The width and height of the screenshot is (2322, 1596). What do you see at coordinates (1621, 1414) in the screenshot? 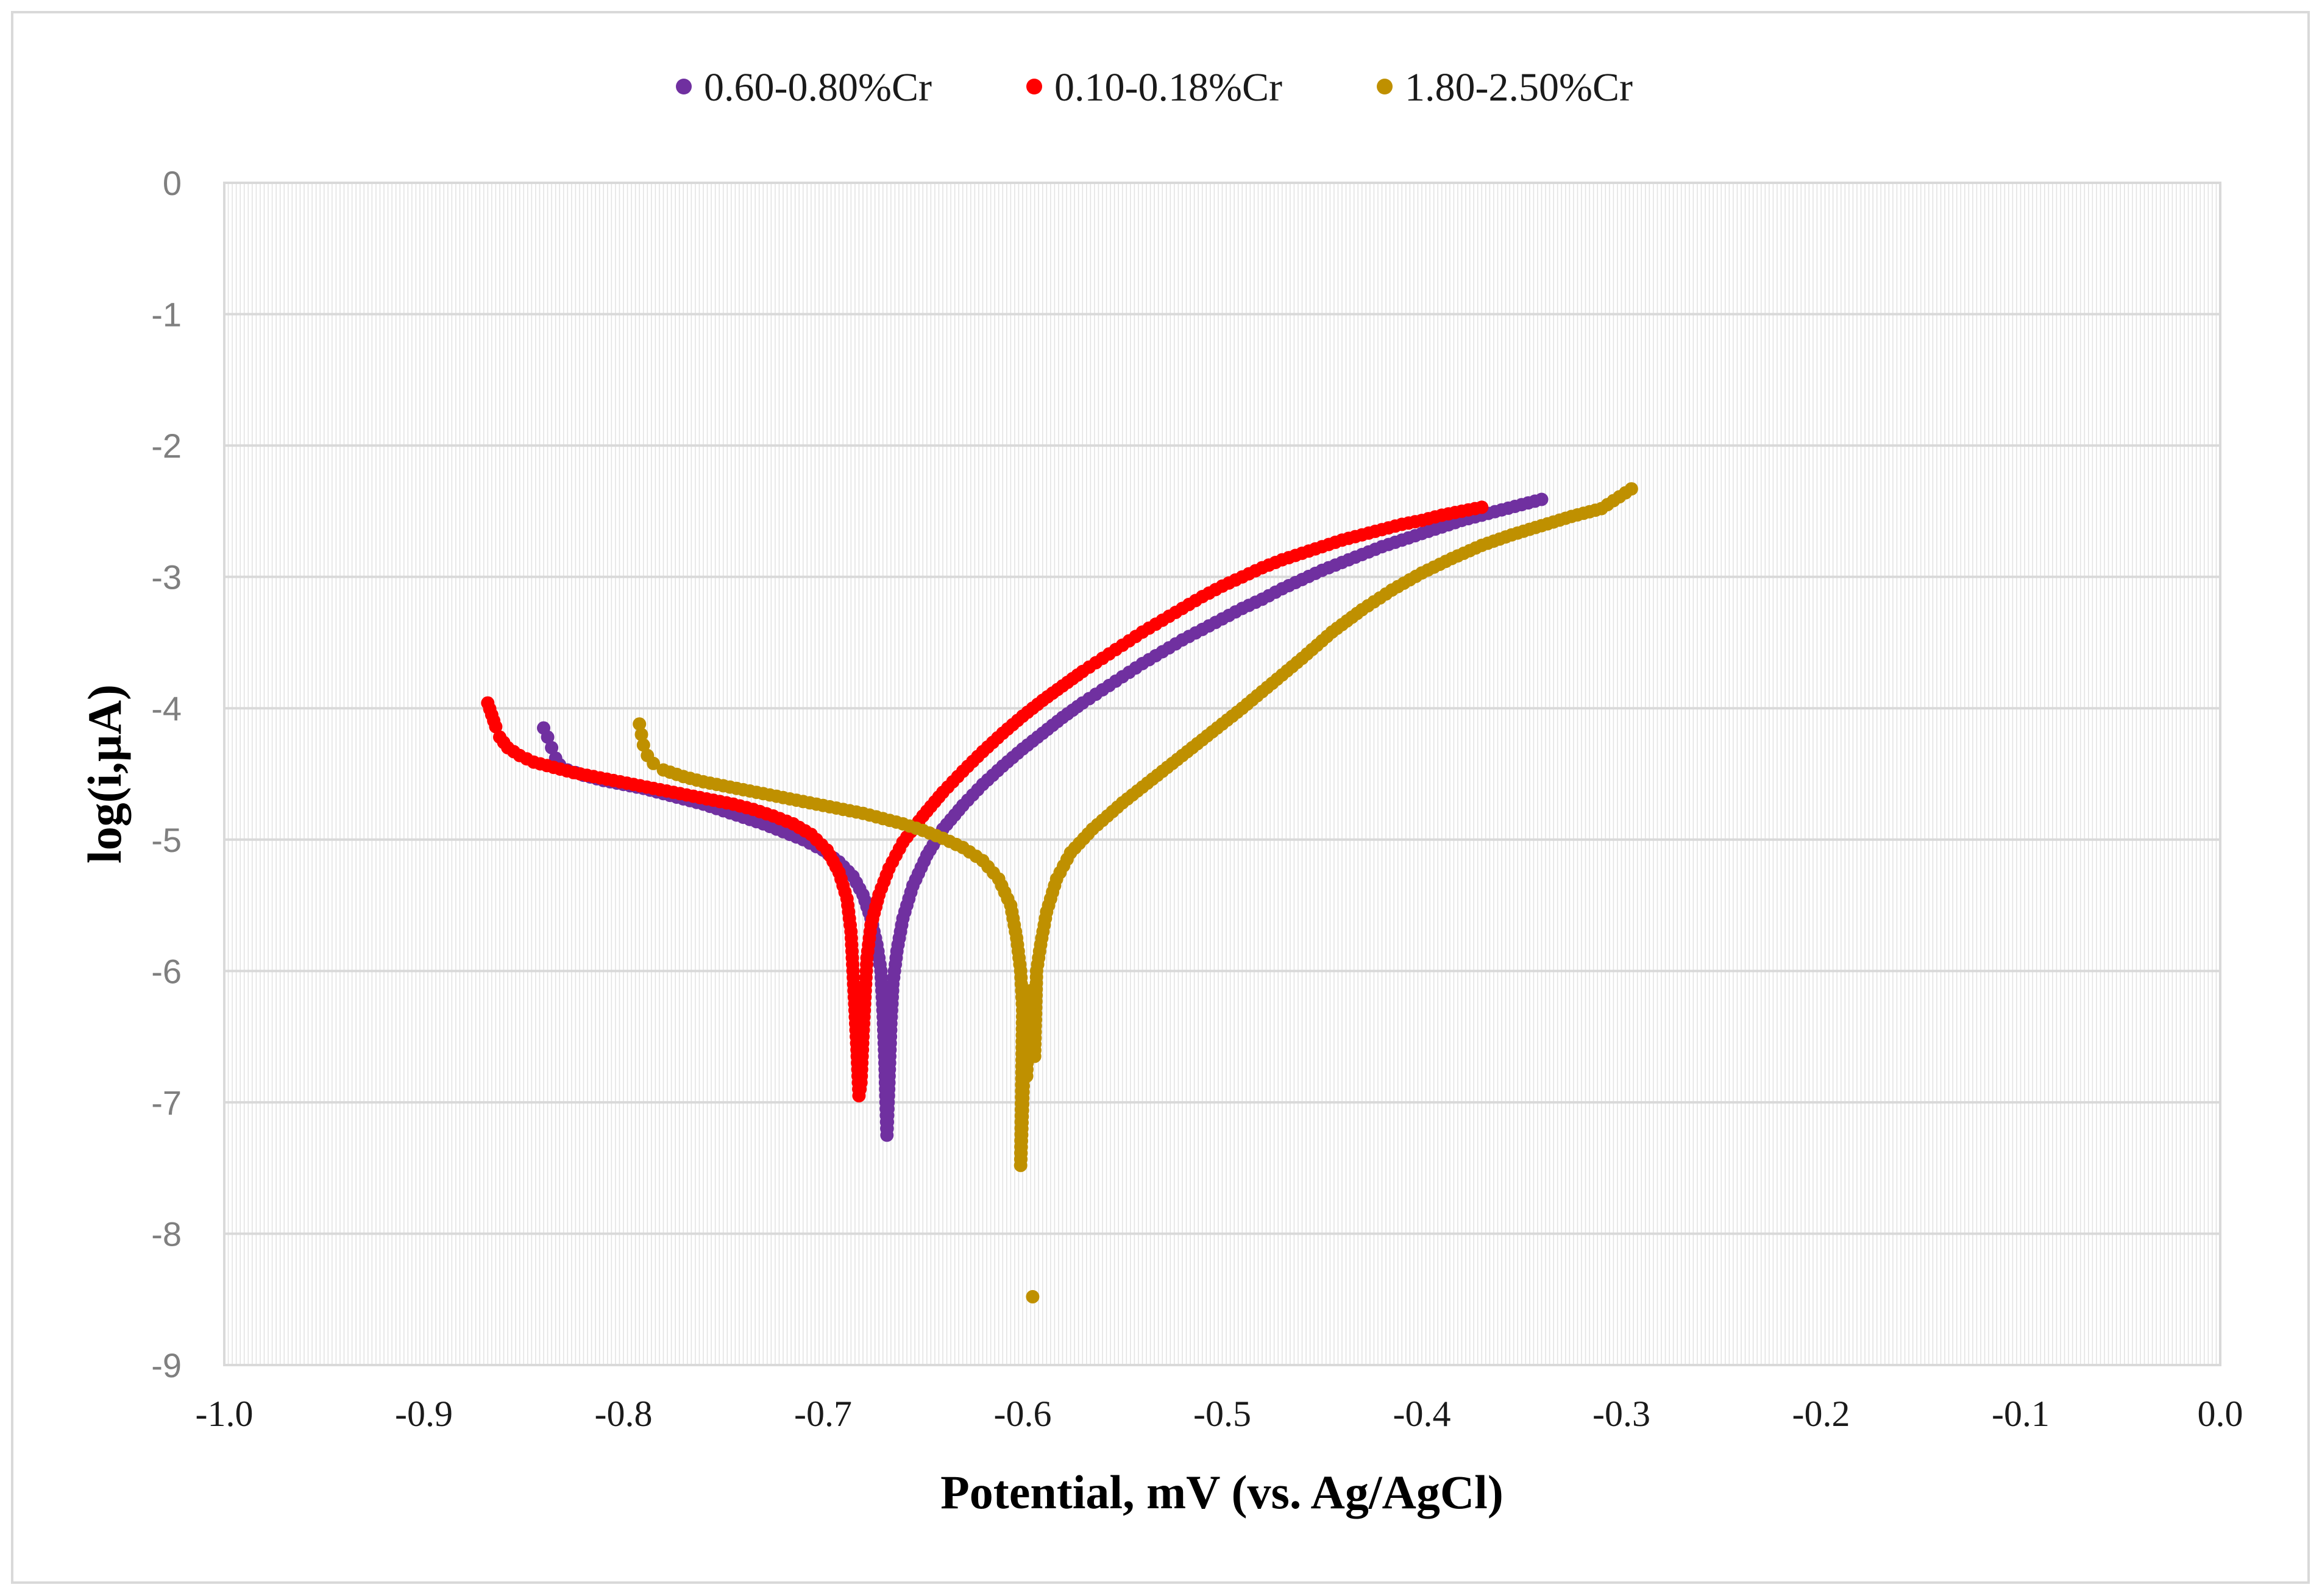
I see `x-tick-label: -0.3` at bounding box center [1621, 1414].